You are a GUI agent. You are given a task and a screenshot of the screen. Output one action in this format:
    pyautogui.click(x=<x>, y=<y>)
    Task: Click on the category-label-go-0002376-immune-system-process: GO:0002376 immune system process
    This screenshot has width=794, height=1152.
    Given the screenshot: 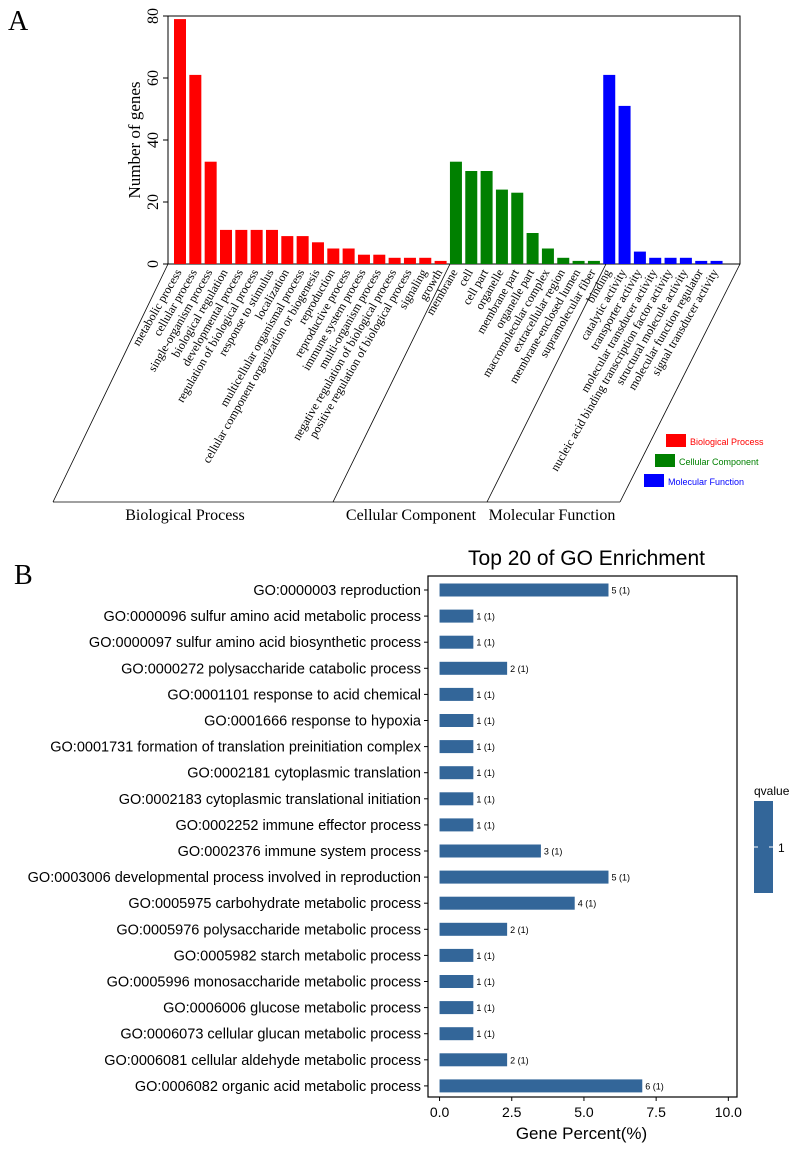 What is the action you would take?
    pyautogui.click(x=299, y=852)
    